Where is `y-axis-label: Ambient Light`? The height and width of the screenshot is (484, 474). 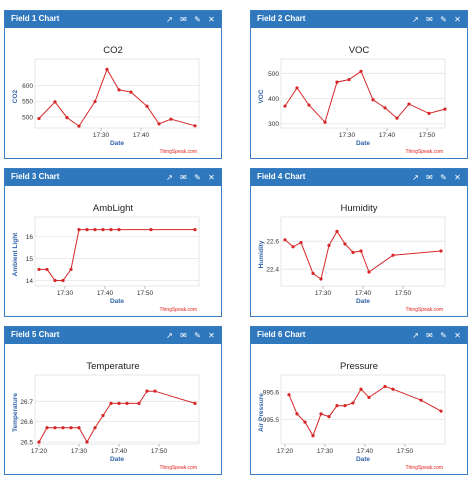
y-axis-label: Ambient Light is located at coordinates (15, 254).